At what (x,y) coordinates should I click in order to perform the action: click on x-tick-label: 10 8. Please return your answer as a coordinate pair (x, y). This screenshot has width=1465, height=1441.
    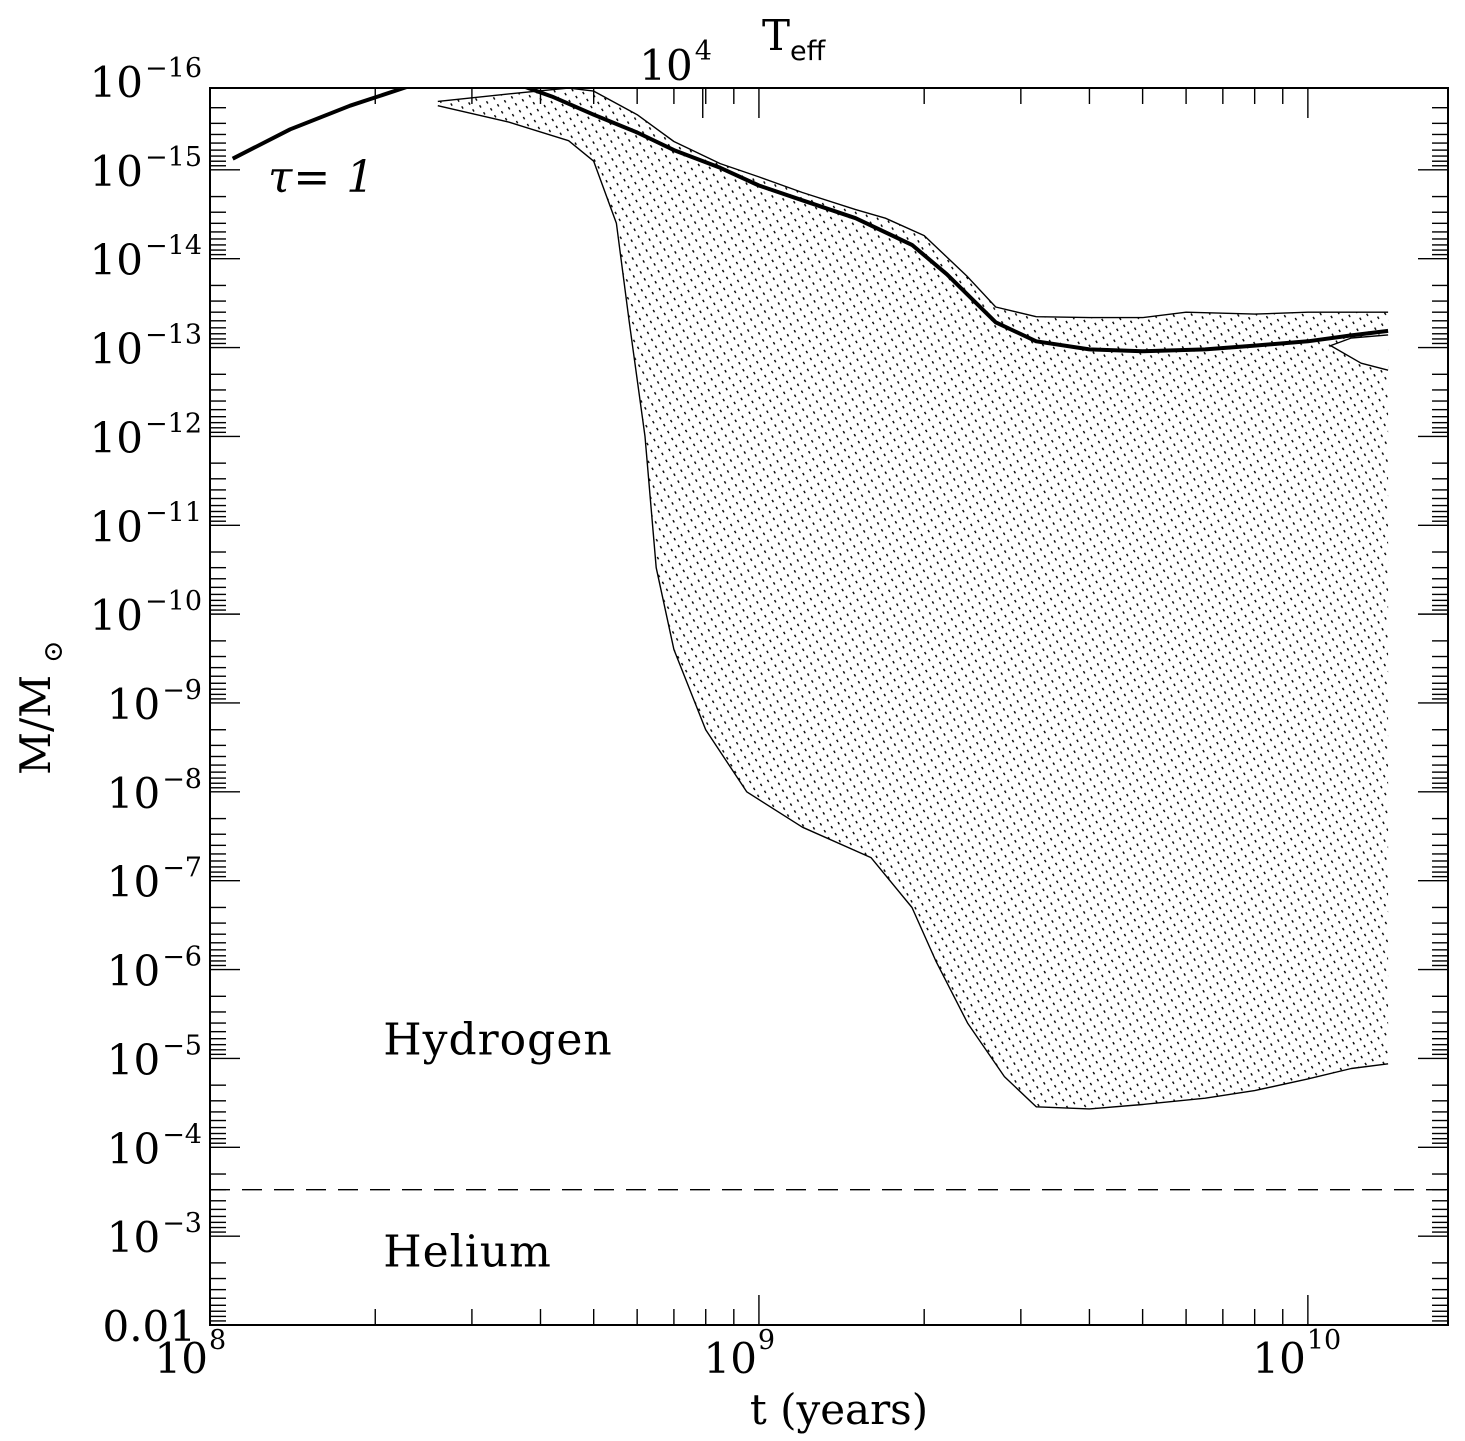
    Looking at the image, I should click on (191, 1354).